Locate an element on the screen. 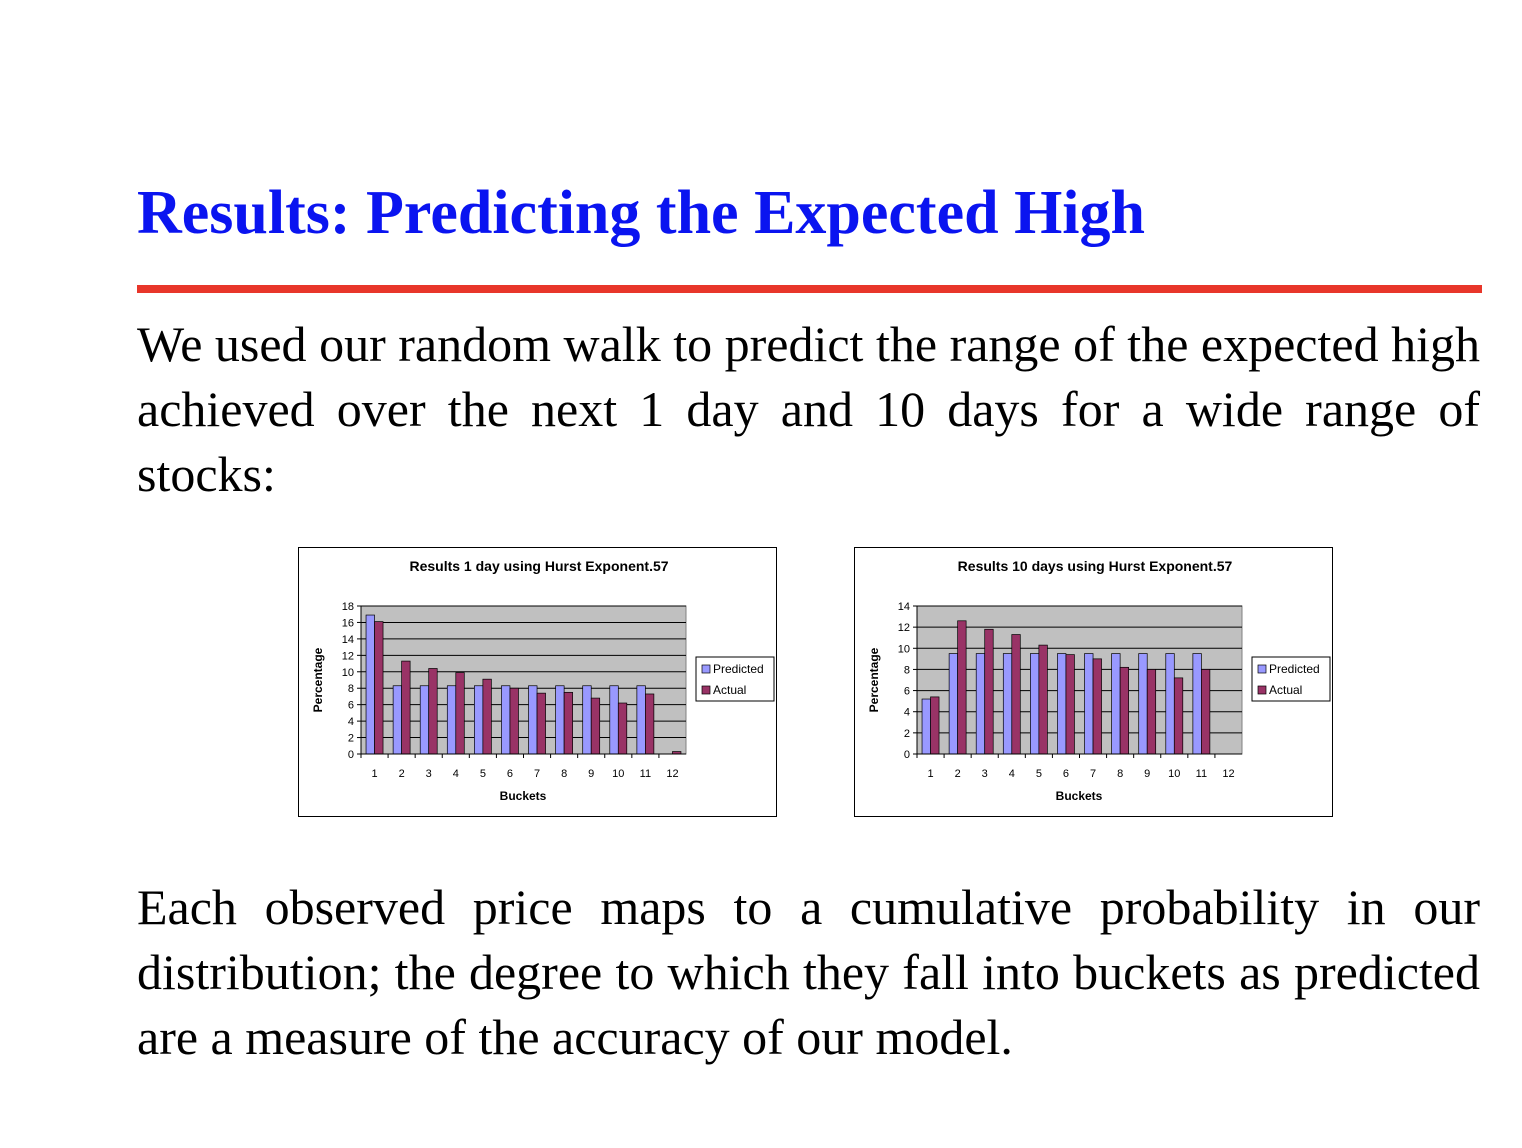 The height and width of the screenshot is (1148, 1522). slide-title: Results: Predicting the Expected High is located at coordinates (641, 213).